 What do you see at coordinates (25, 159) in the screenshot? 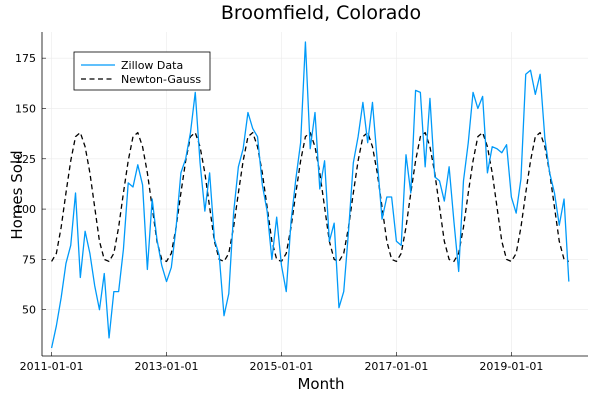
I see `y-tick-label: 125` at bounding box center [25, 159].